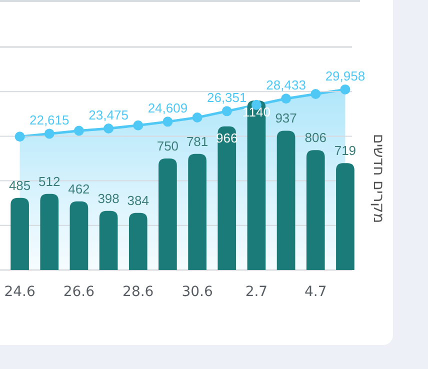  I want to click on data-label: 398, so click(109, 198).